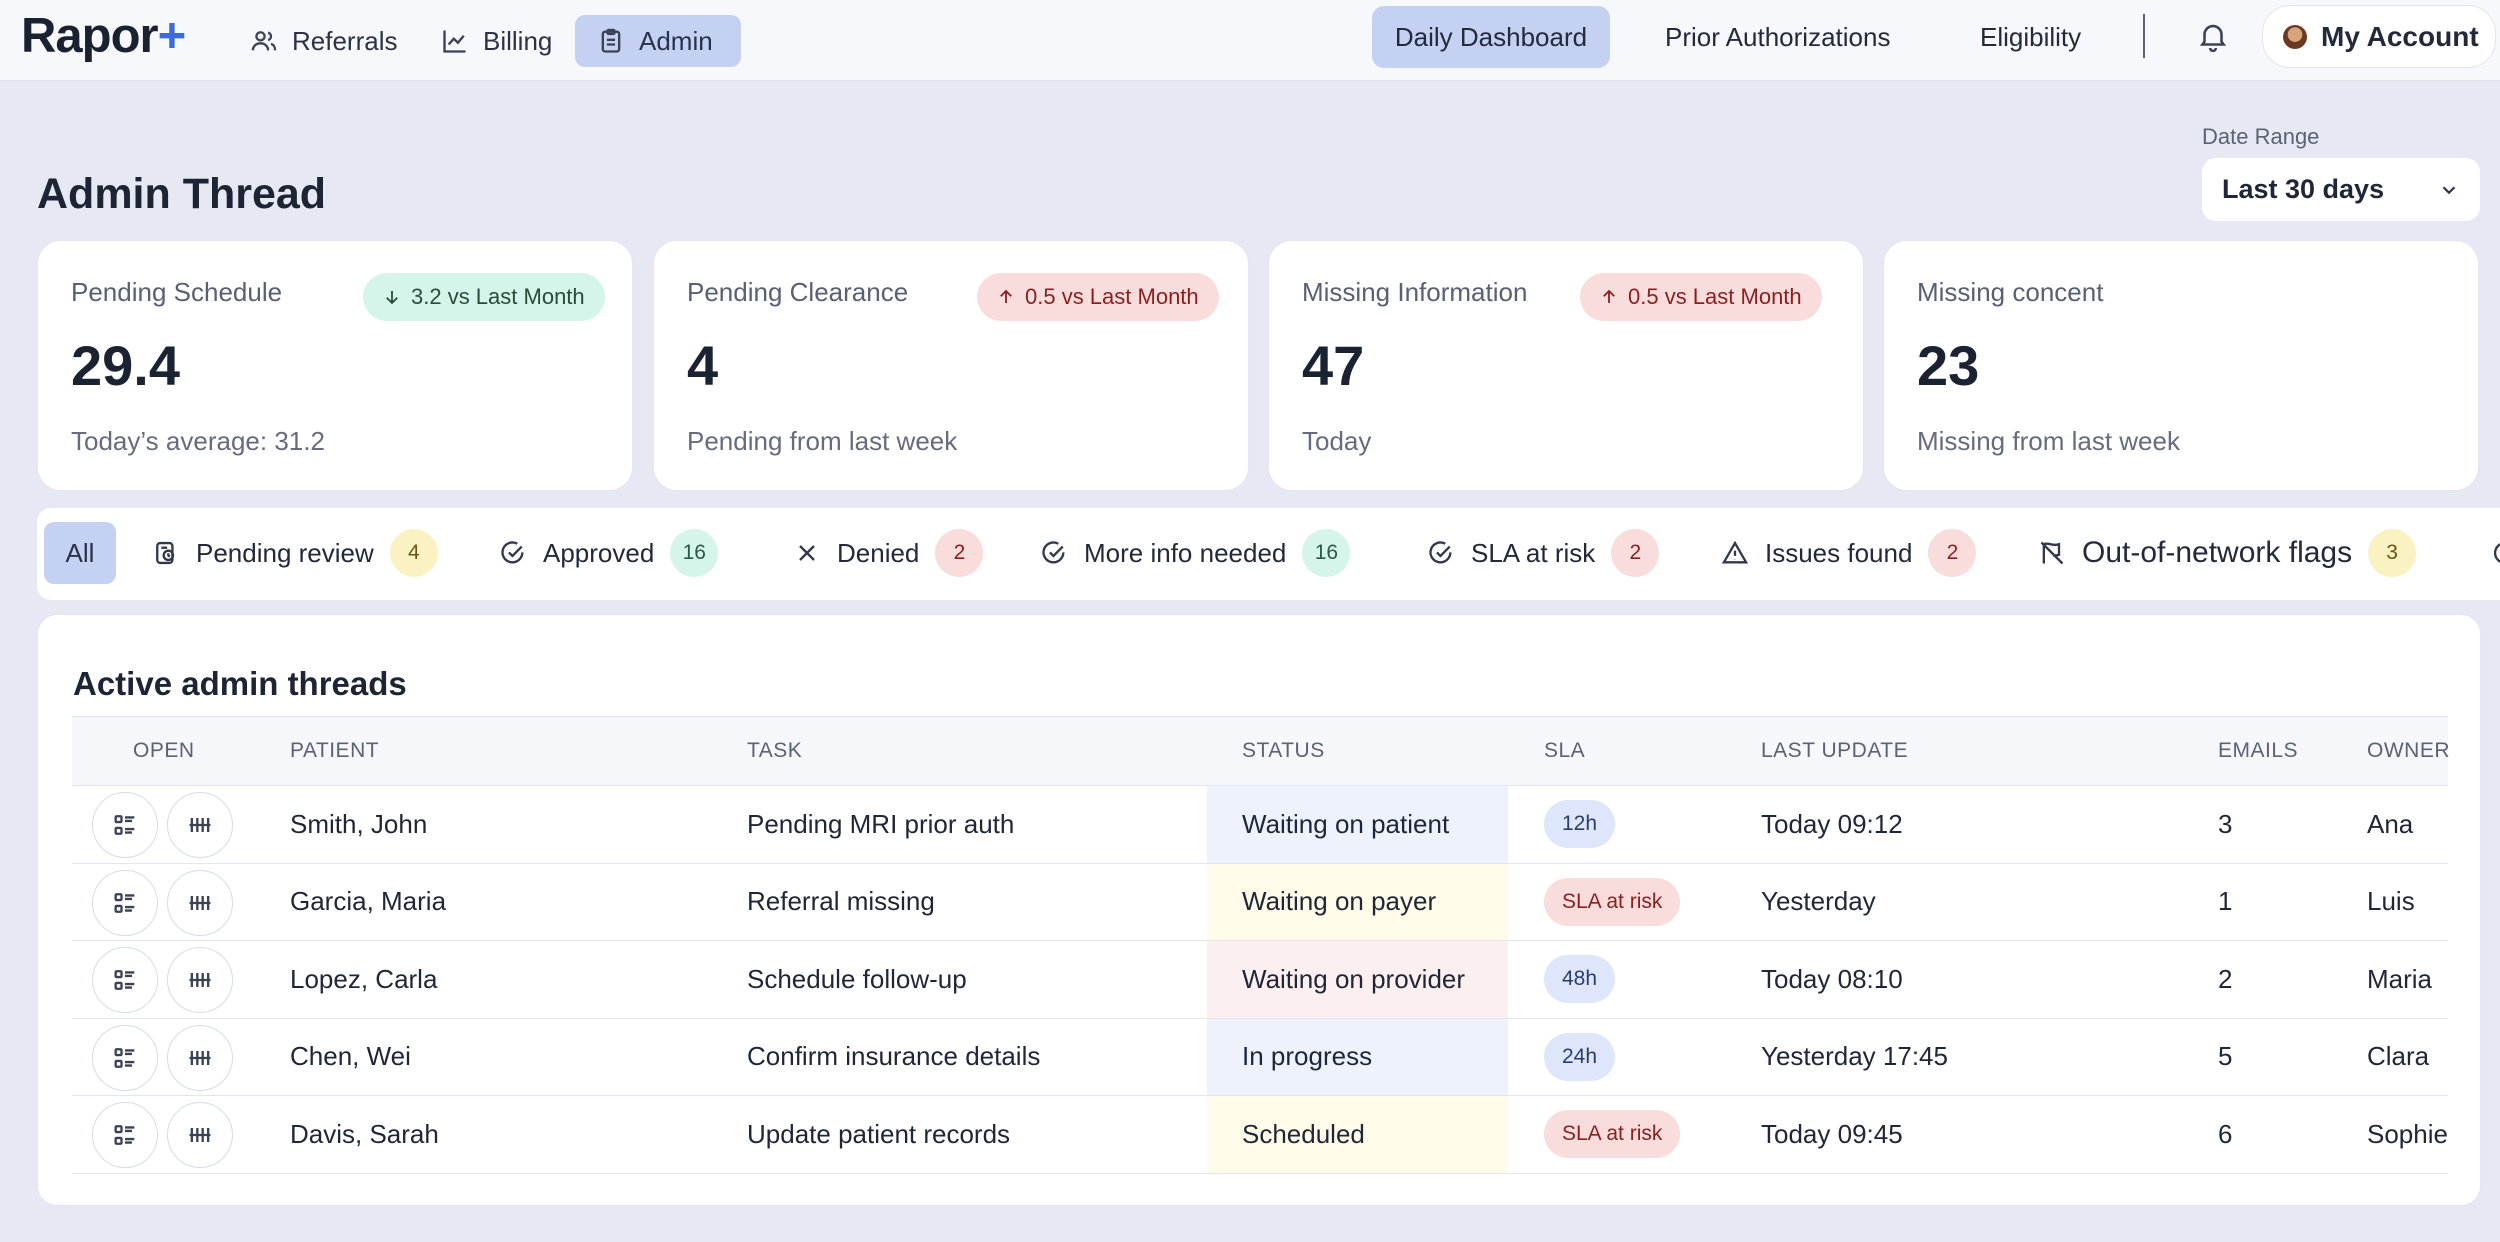 The image size is (2500, 1242). I want to click on cell-patient: Smith, John, so click(359, 823).